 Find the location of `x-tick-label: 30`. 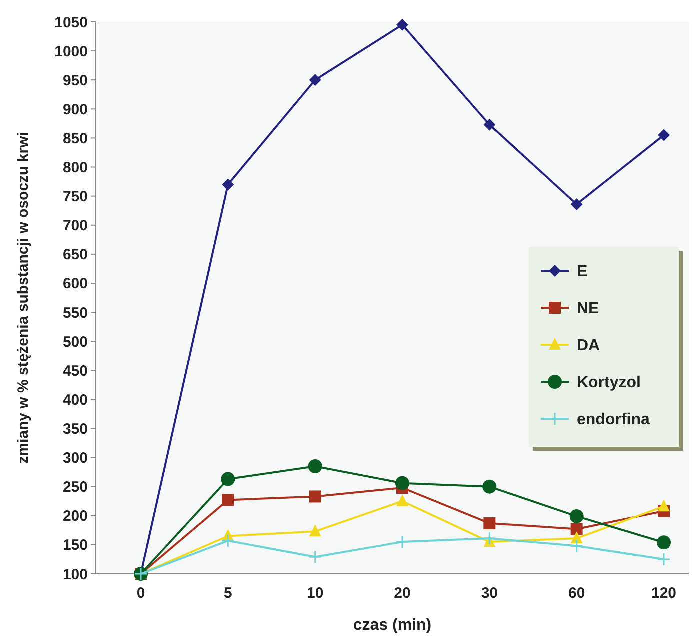

x-tick-label: 30 is located at coordinates (489, 593).